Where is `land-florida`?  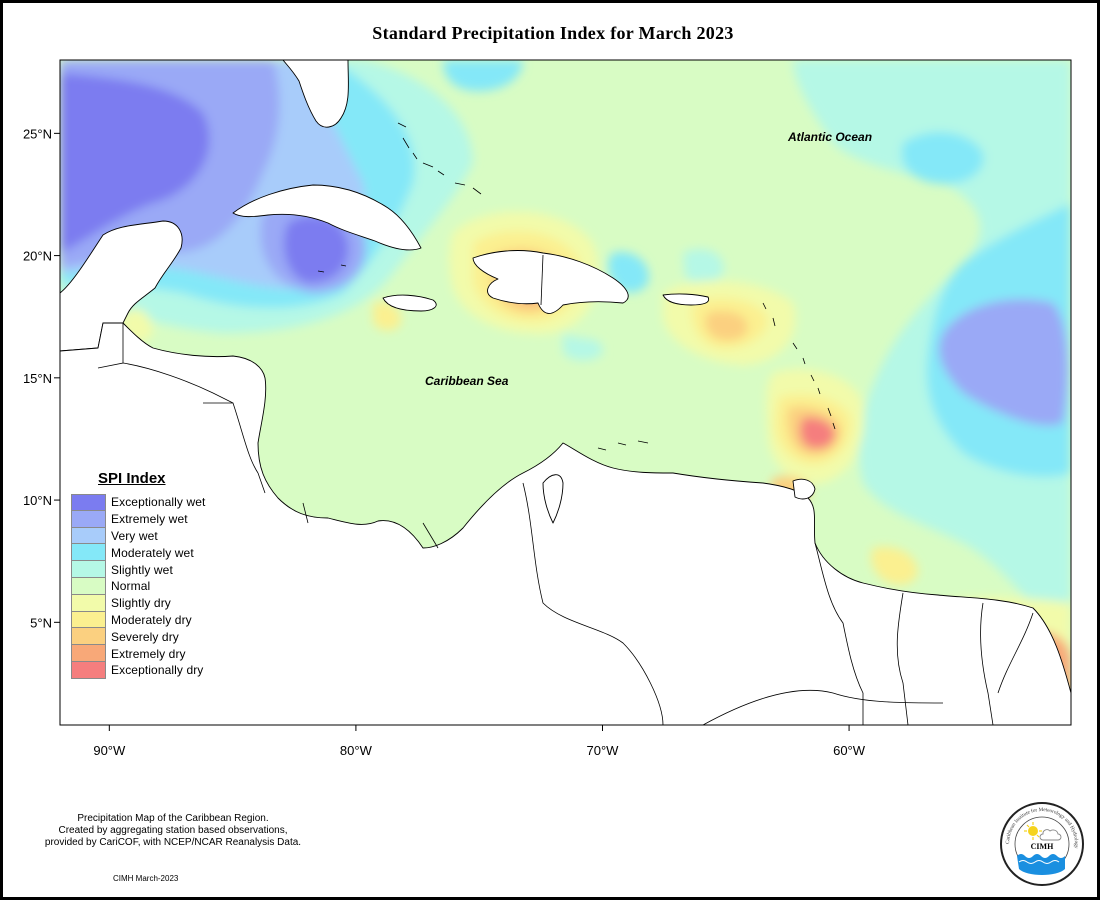
land-florida is located at coordinates (315, 94).